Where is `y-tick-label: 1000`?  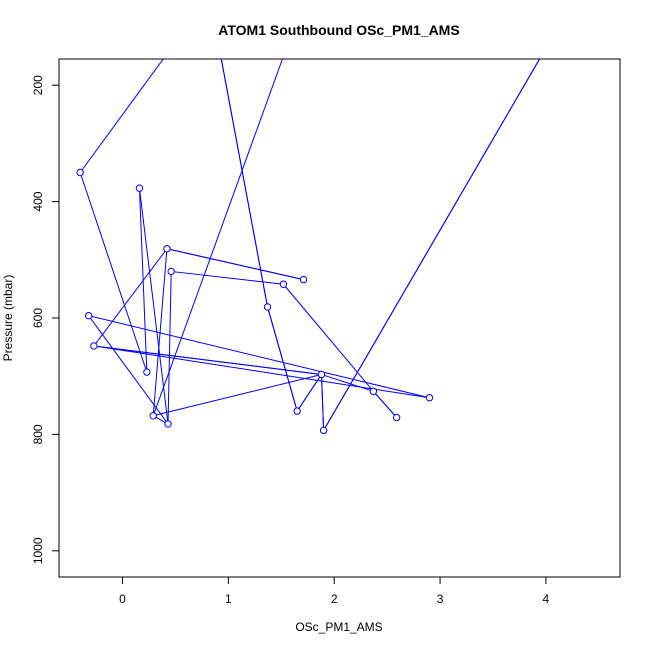 y-tick-label: 1000 is located at coordinates (38, 550).